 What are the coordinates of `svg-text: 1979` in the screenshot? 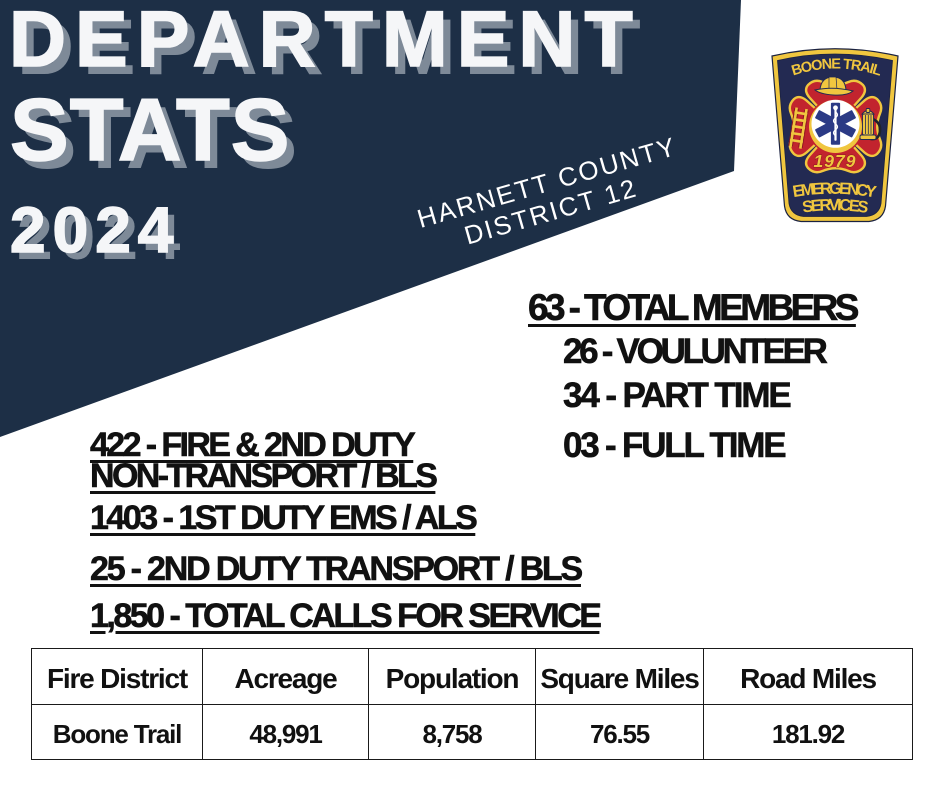 It's located at (835, 161).